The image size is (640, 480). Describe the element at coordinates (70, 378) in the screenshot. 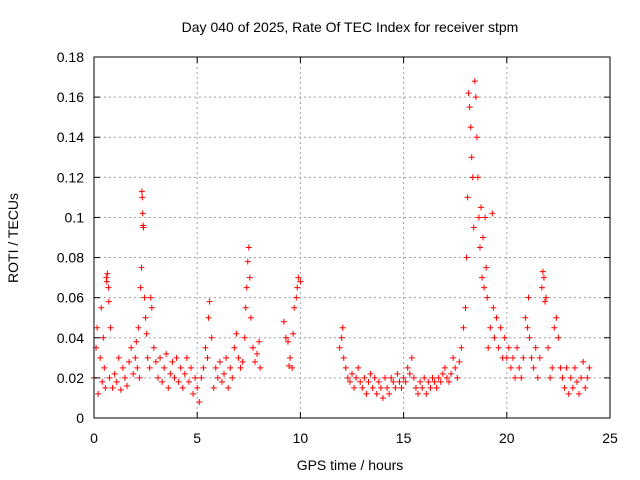

I see `y-tick-label: 0.02` at that location.